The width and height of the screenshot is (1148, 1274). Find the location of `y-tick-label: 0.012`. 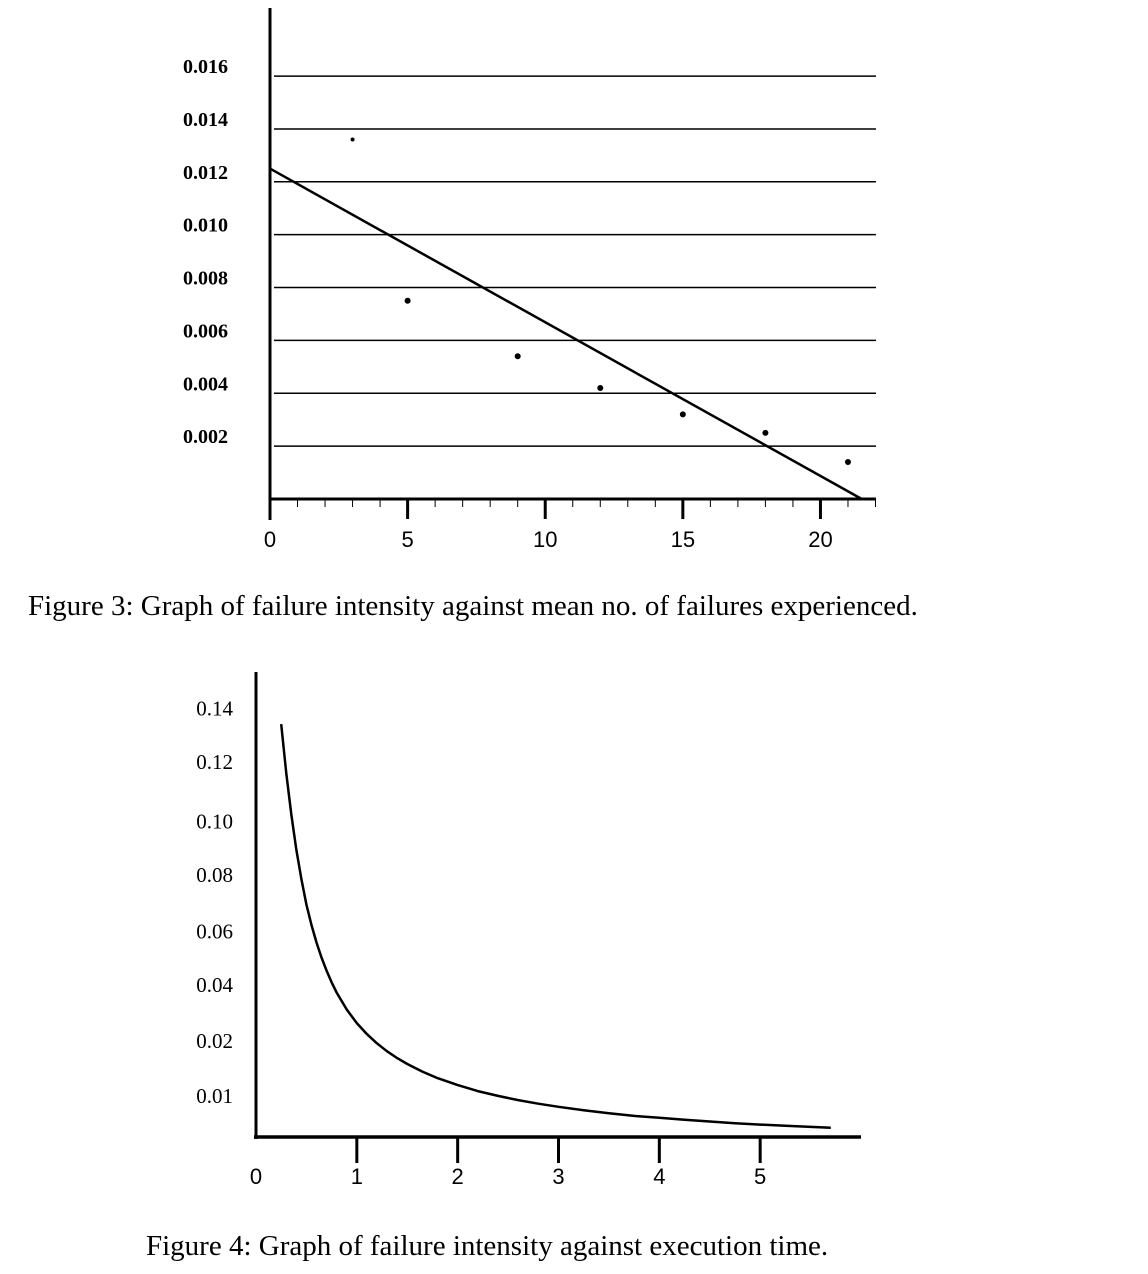

y-tick-label: 0.012 is located at coordinates (205, 173).